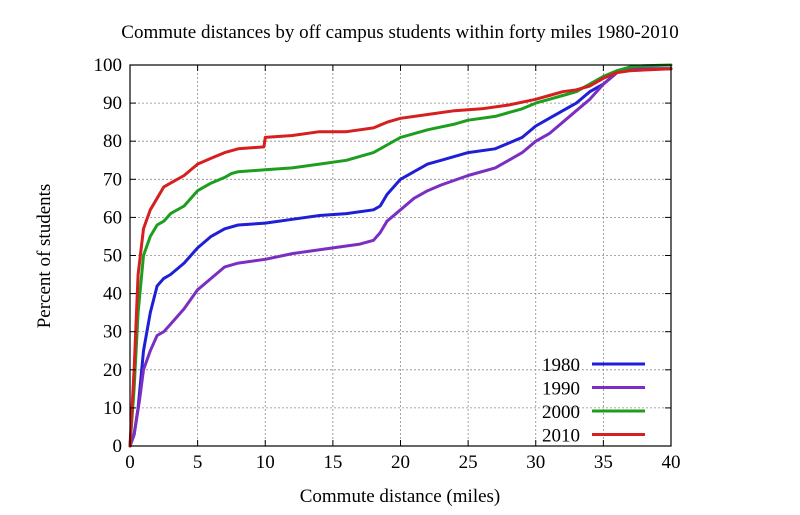 The height and width of the screenshot is (515, 800). What do you see at coordinates (535, 462) in the screenshot?
I see `x-tick-label: 30` at bounding box center [535, 462].